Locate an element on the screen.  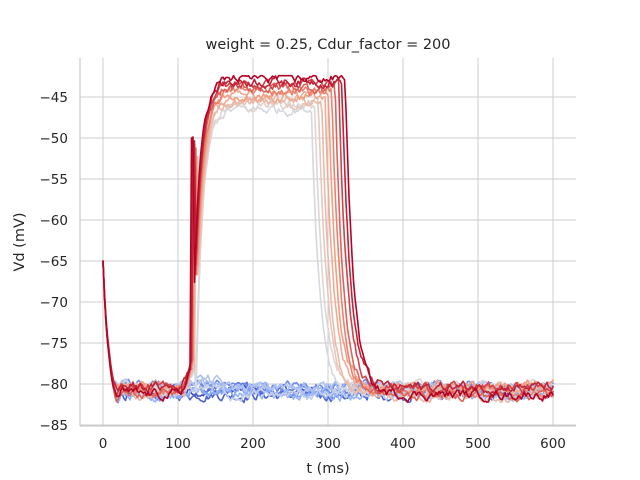
y-tick-label: −50 is located at coordinates (54, 139).